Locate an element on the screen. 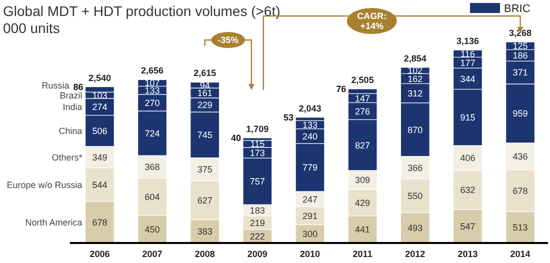 Image resolution: width=550 pixels, height=263 pixels. total-label: 2,540 is located at coordinates (99, 77).